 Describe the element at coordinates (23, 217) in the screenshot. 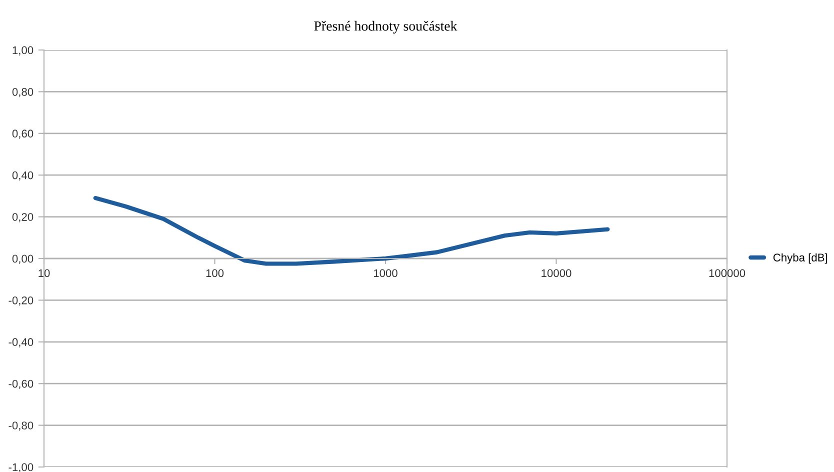

I see `y-tick-label: 0,20` at that location.